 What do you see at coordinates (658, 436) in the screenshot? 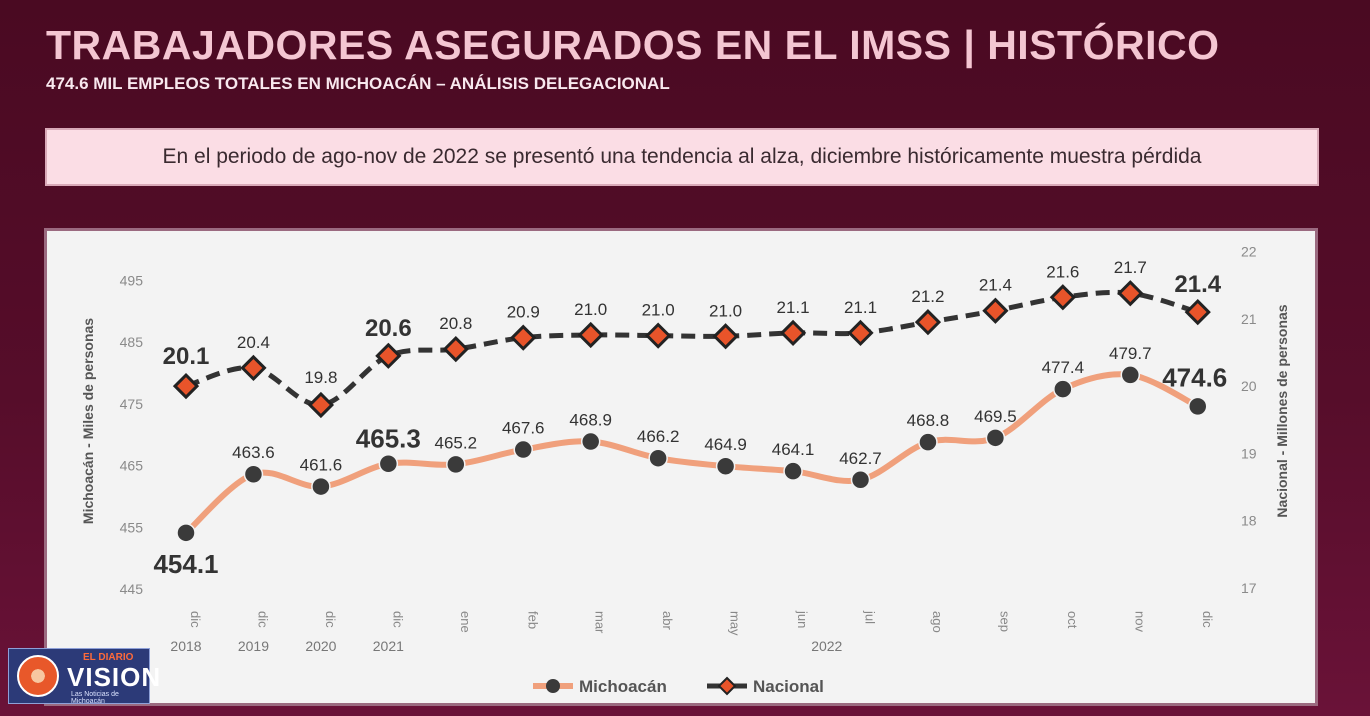
I see `michoacan-data-label: 466.2` at bounding box center [658, 436].